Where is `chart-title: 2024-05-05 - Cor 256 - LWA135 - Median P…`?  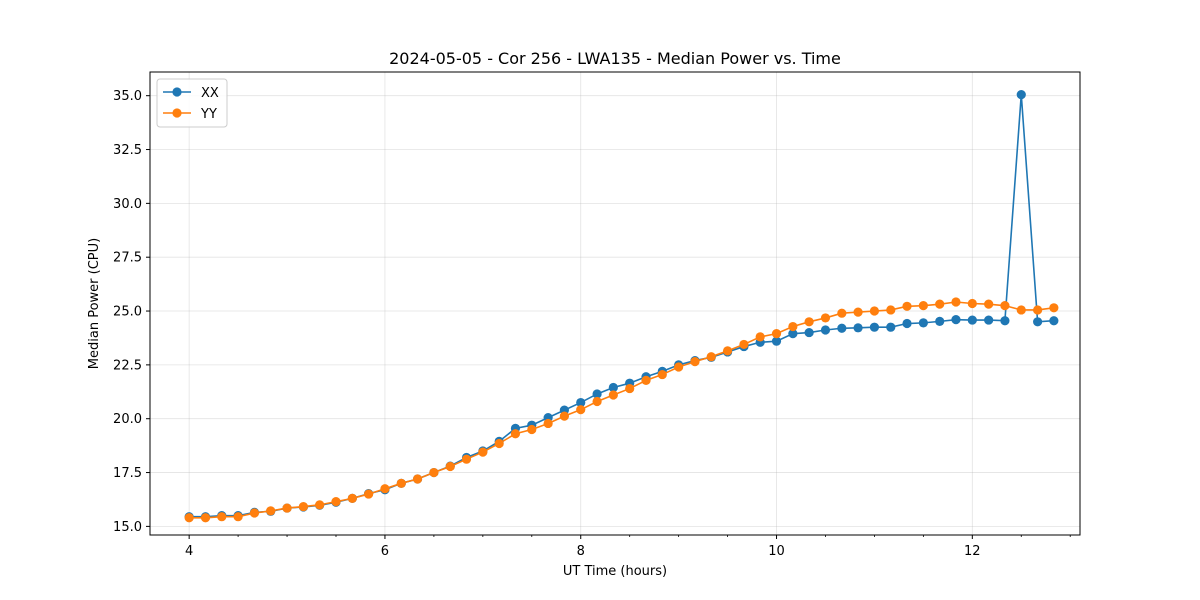 chart-title: 2024-05-05 - Cor 256 - LWA135 - Median P… is located at coordinates (615, 58).